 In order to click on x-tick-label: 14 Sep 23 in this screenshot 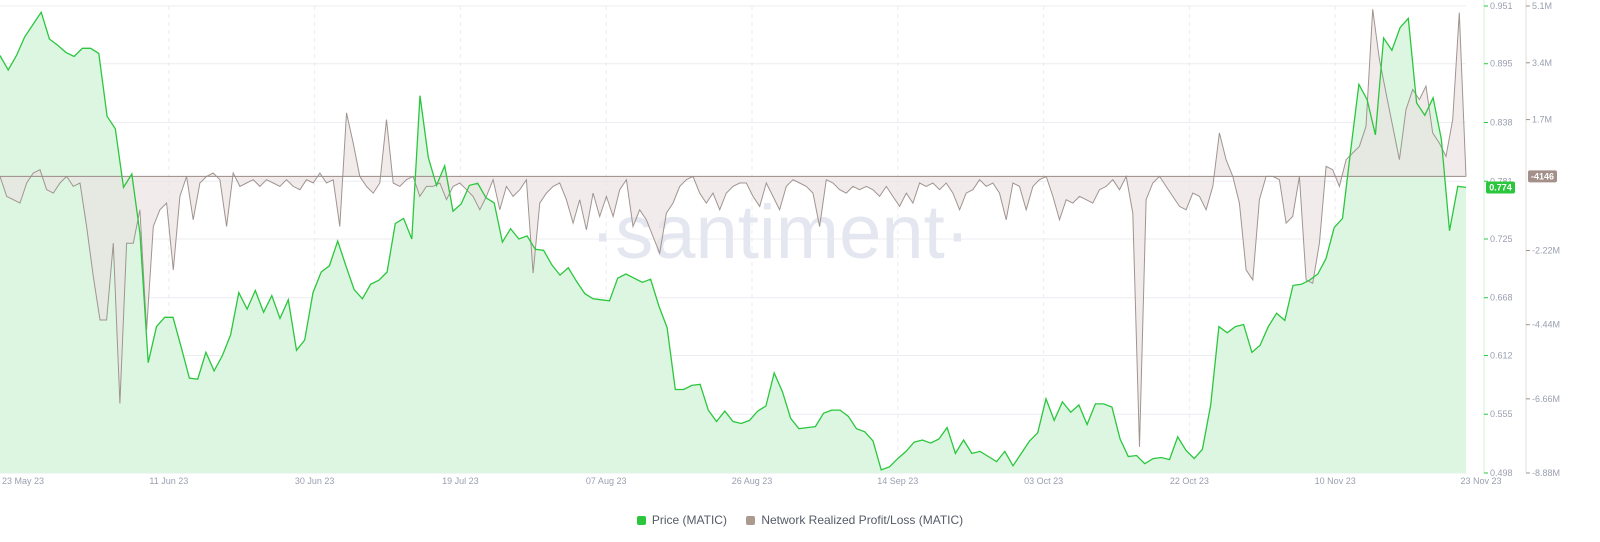, I will do `click(897, 481)`.